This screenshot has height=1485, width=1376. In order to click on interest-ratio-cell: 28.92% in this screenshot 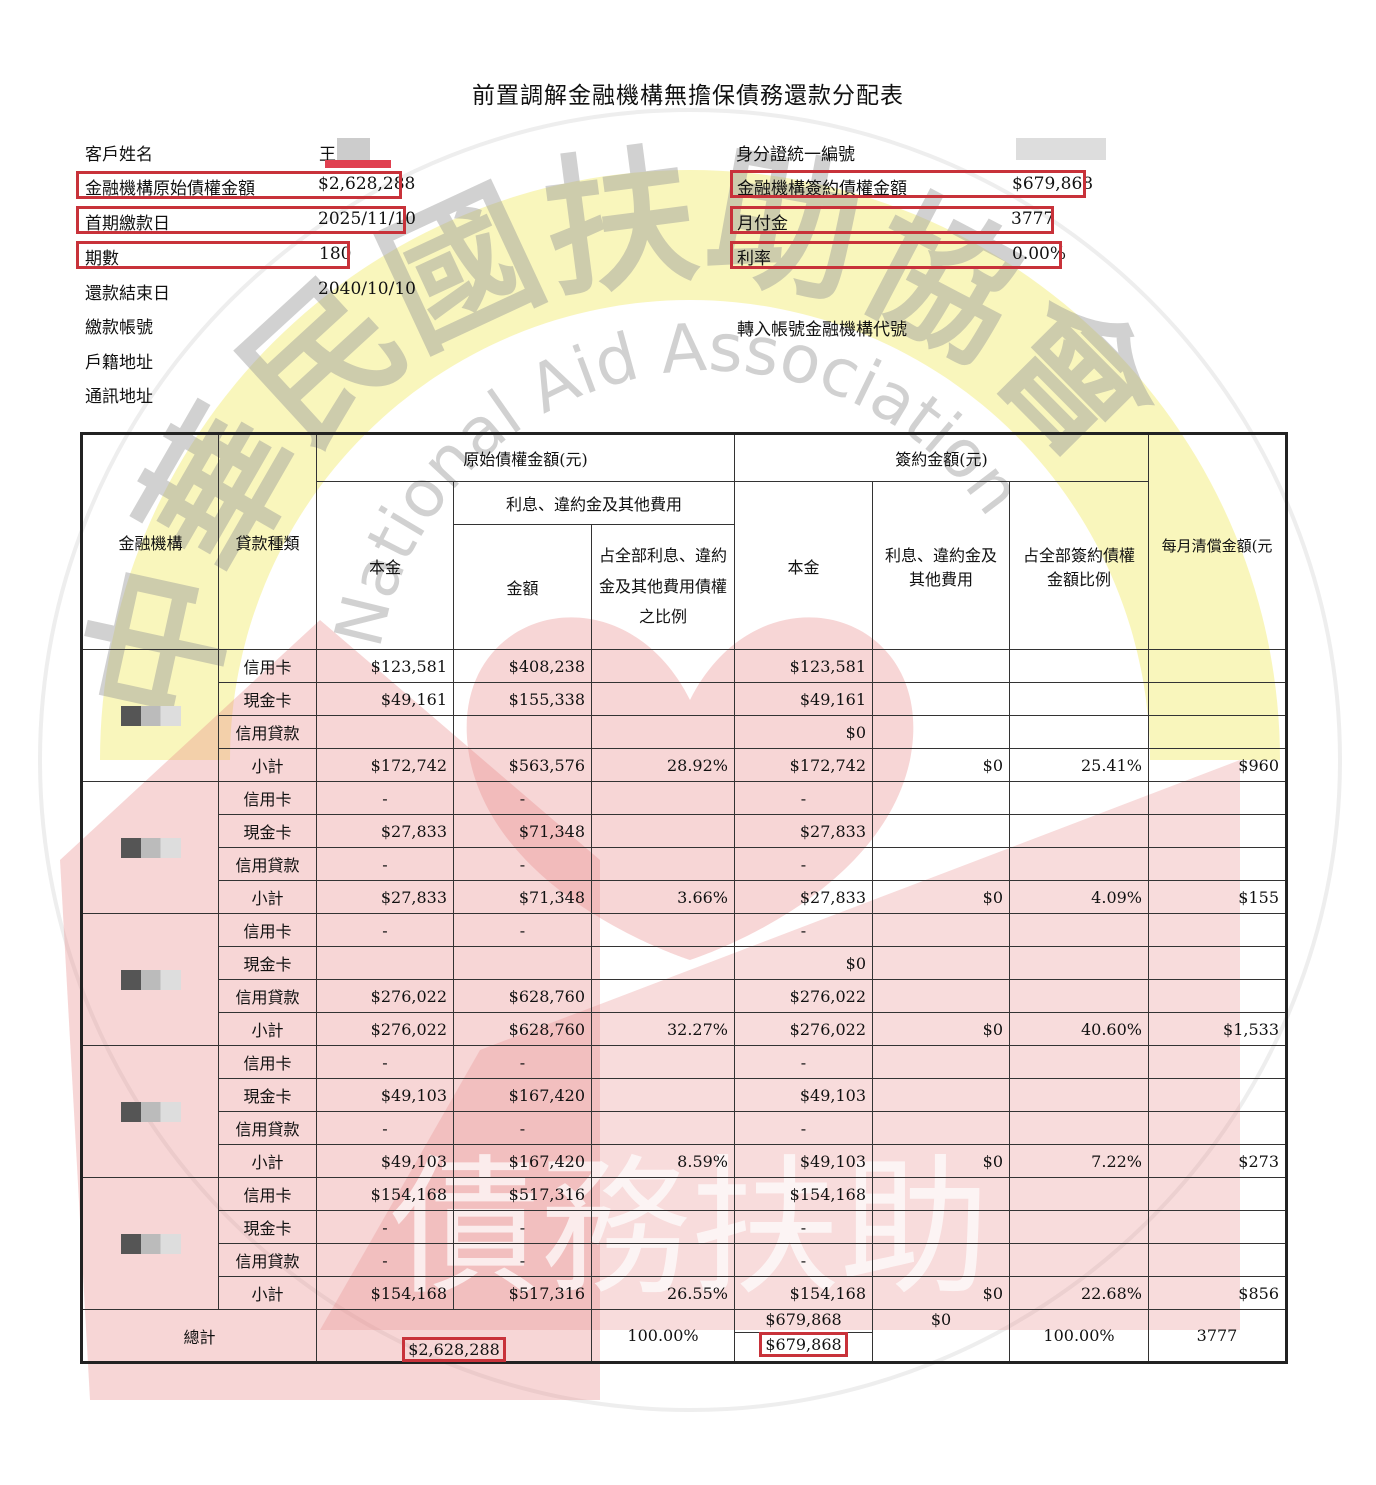, I will do `click(663, 765)`.